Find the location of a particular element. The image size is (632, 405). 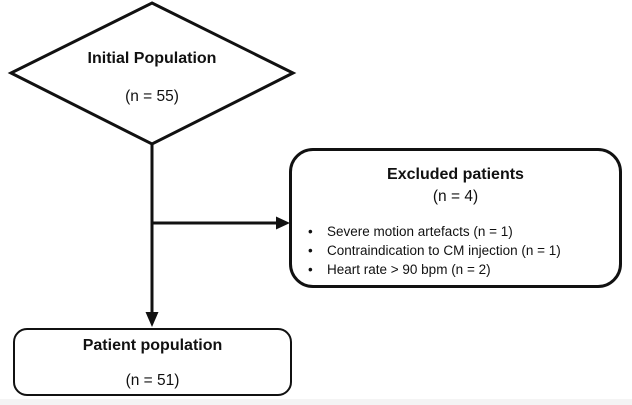

initial-population-title: Initial Population is located at coordinates (152, 58).